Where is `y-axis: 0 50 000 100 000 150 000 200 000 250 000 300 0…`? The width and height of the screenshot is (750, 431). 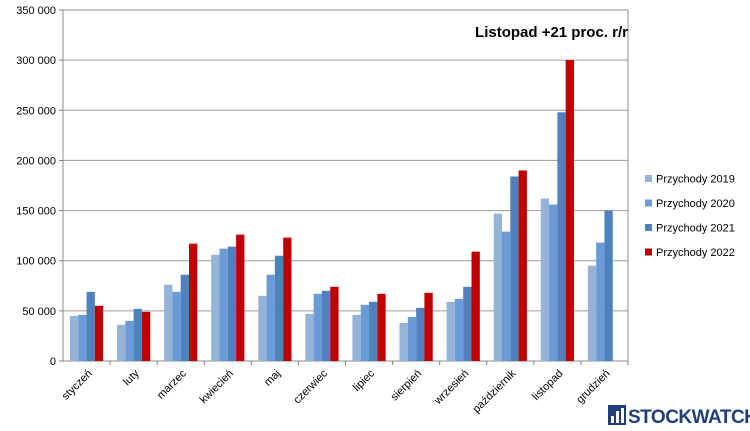
y-axis: 0 50 000 100 000 150 000 200 000 250 000 300 0… is located at coordinates (39, 186).